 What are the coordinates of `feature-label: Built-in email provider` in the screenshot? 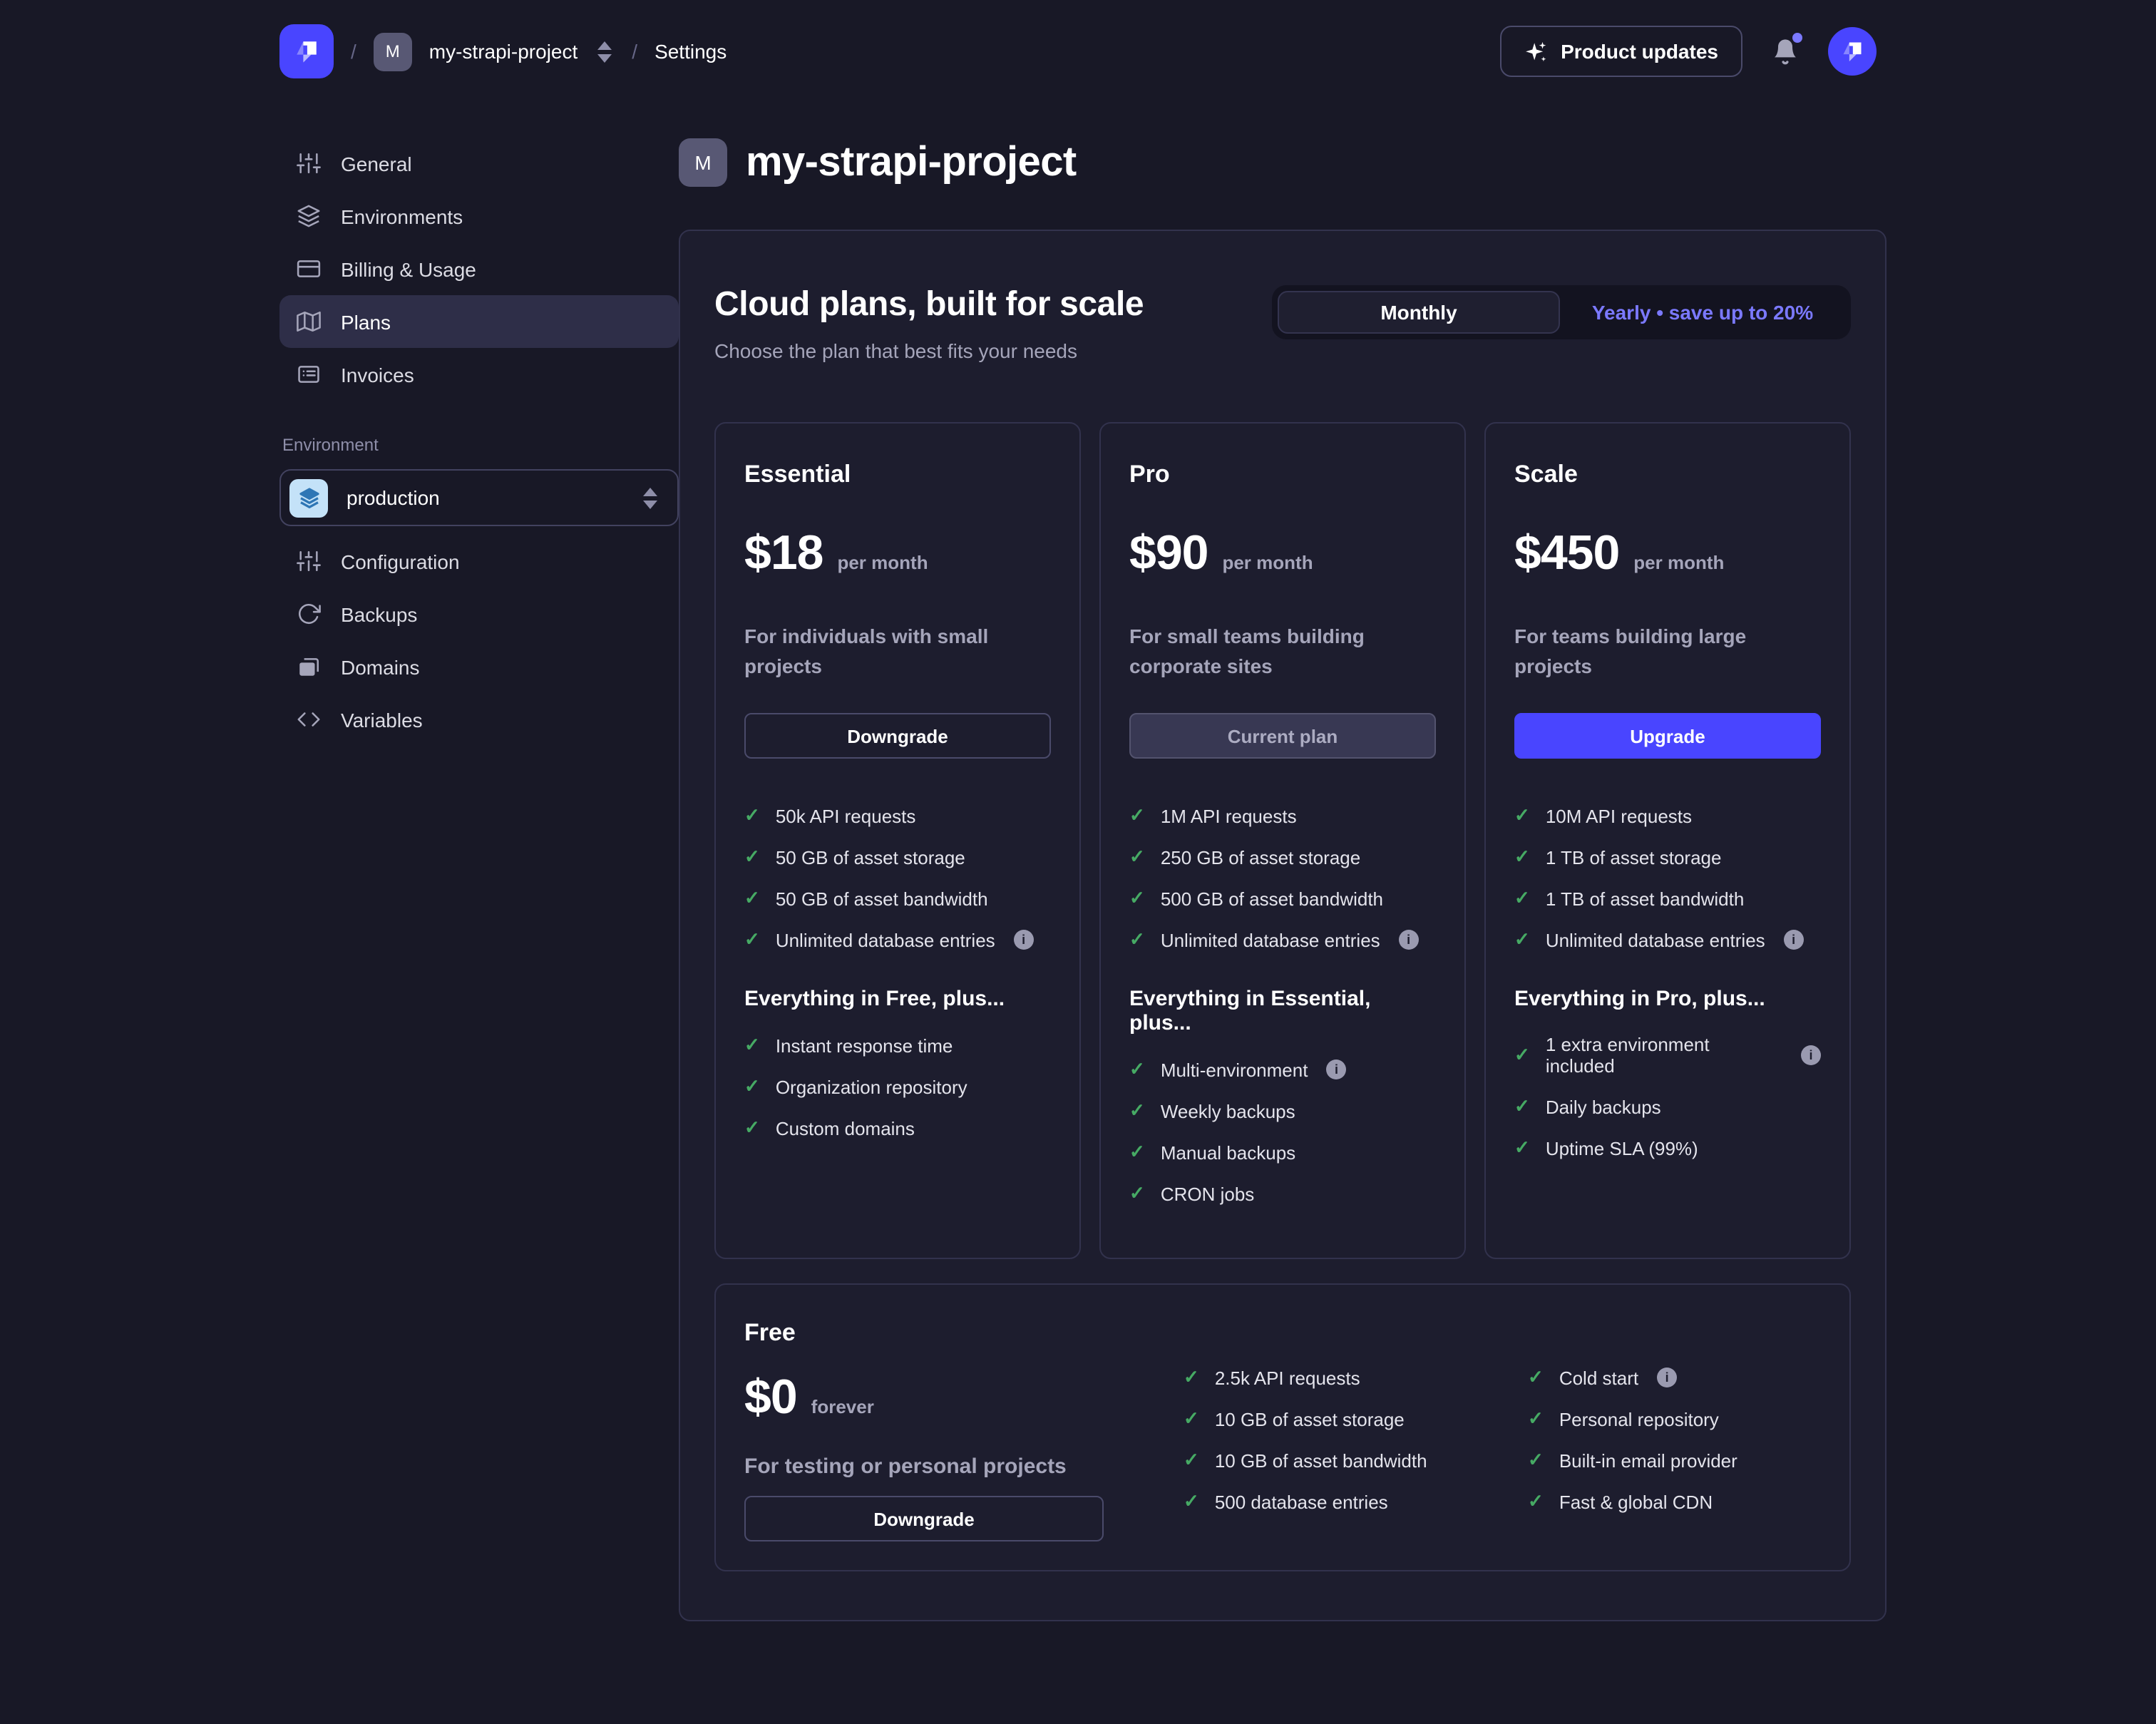 It's located at (1648, 1460).